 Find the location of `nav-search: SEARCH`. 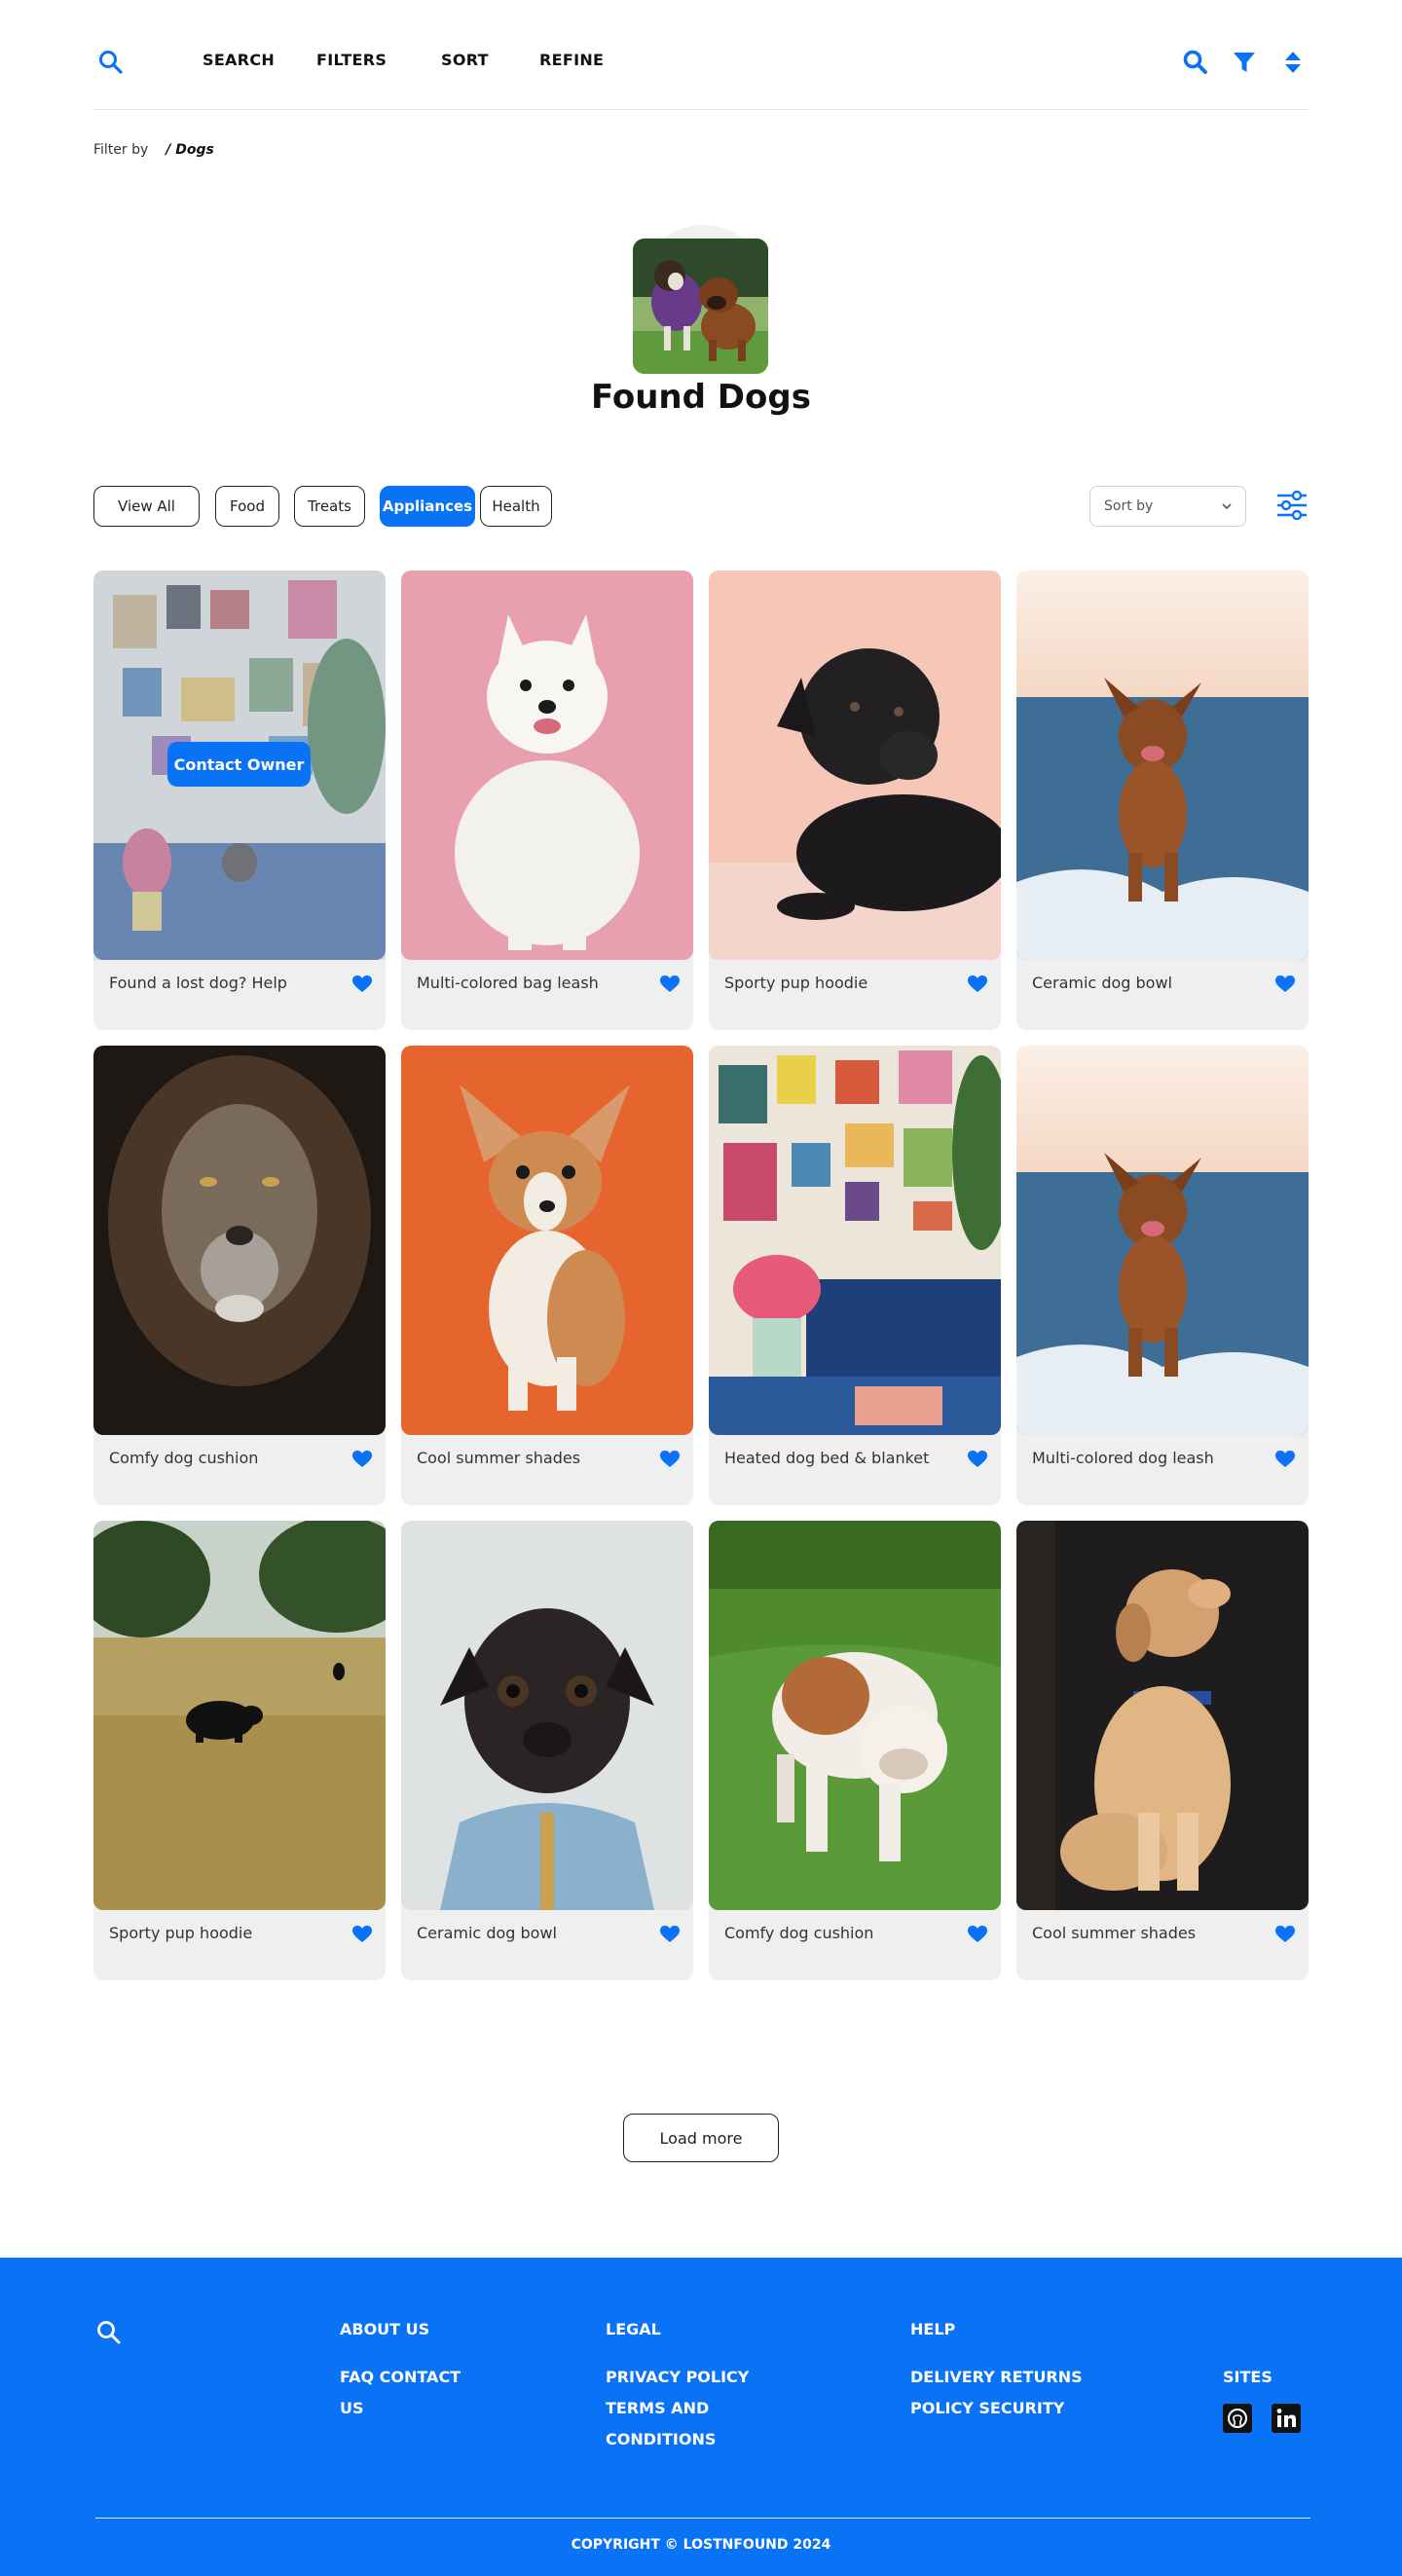

nav-search: SEARCH is located at coordinates (239, 60).